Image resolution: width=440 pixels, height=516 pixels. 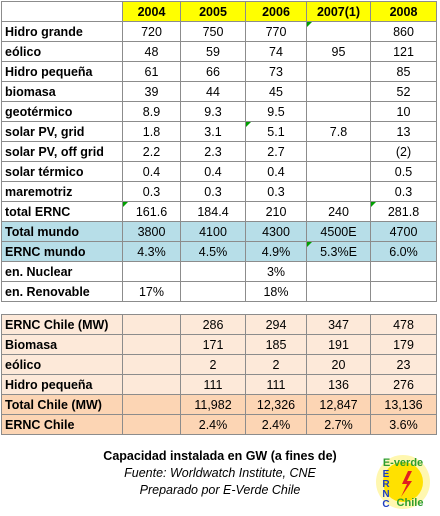 What do you see at coordinates (403, 384) in the screenshot?
I see `value-cell: 276` at bounding box center [403, 384].